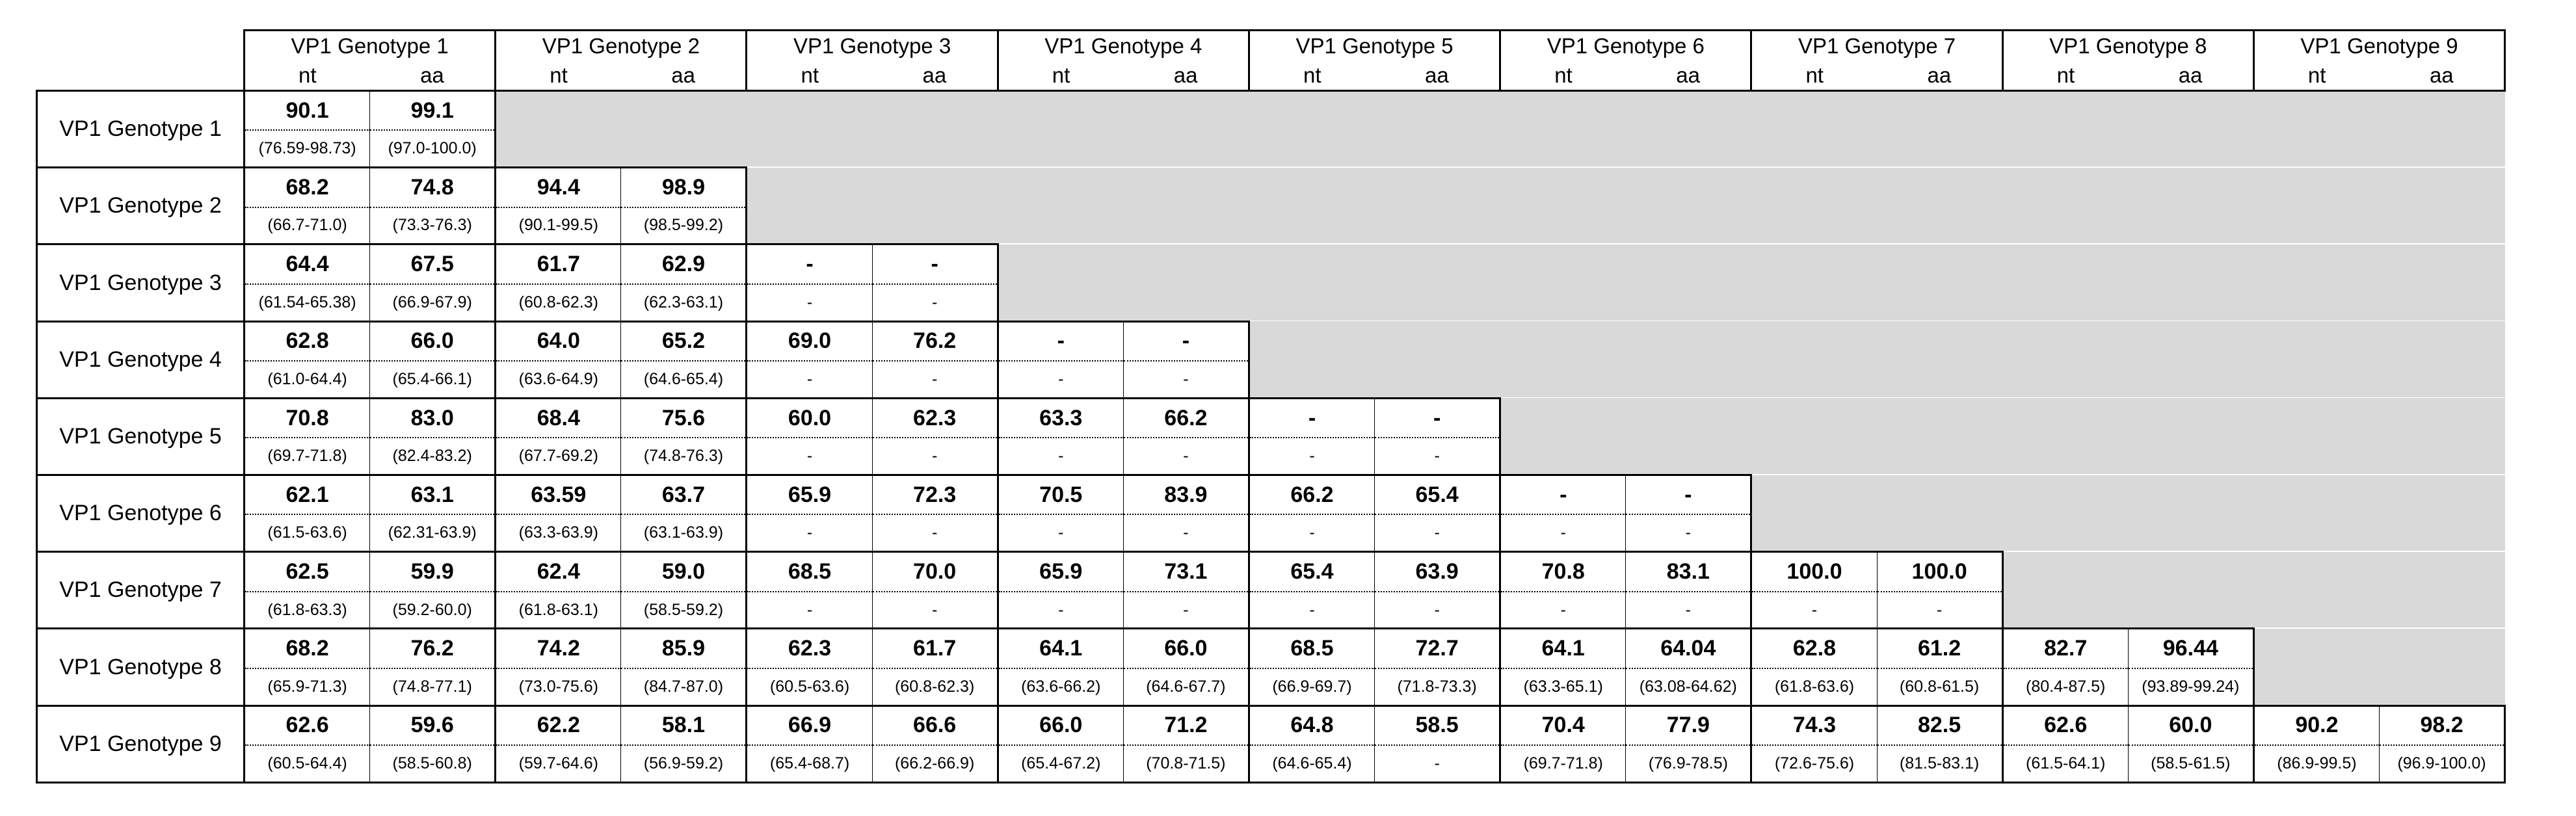  What do you see at coordinates (1689, 725) in the screenshot?
I see `identity-value-aa: 77.9` at bounding box center [1689, 725].